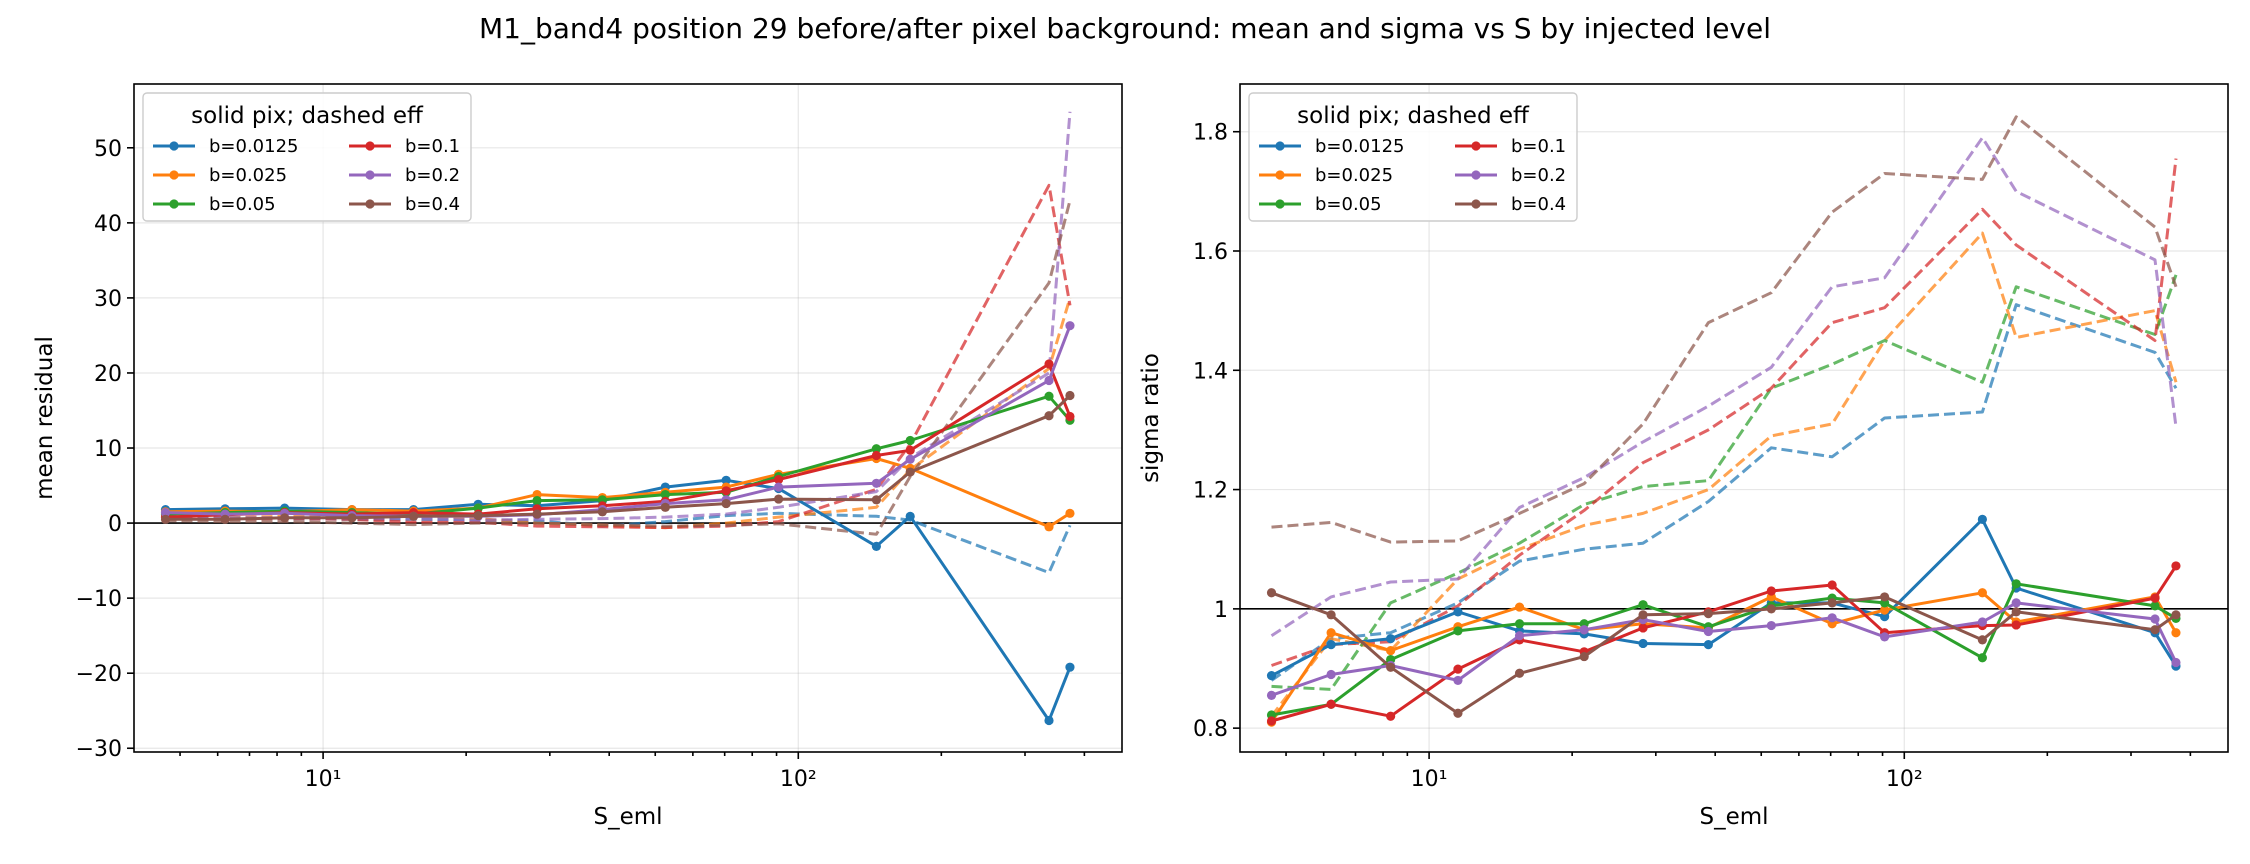 The width and height of the screenshot is (2250, 864). What do you see at coordinates (1221, 610) in the screenshot?
I see `y-tick-label: 1` at bounding box center [1221, 610].